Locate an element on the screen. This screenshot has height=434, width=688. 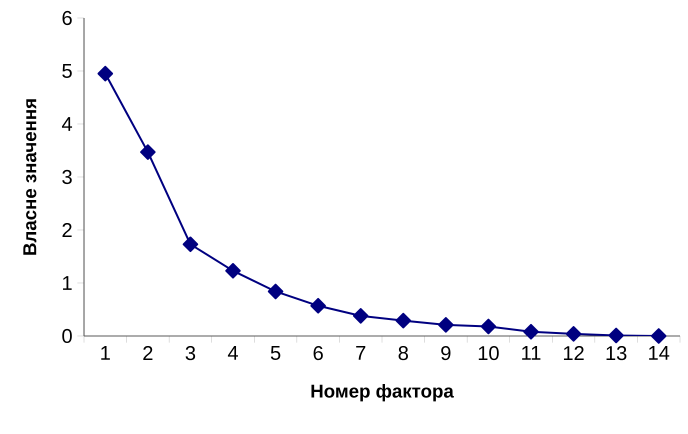
x-tick-label: 9 is located at coordinates (445, 353).